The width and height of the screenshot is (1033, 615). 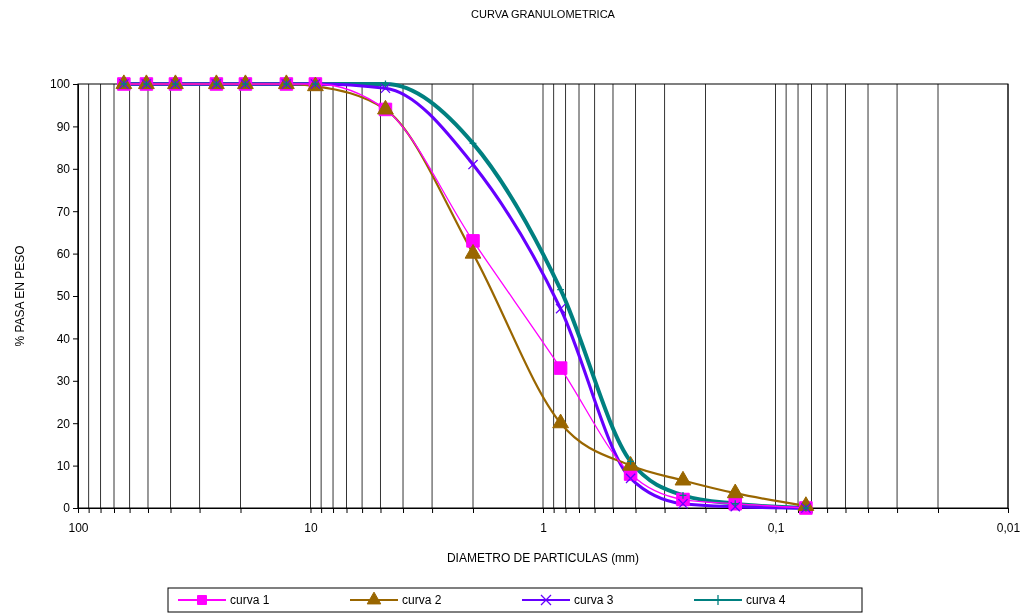 I want to click on y-tick-label: 10, so click(x=63, y=465).